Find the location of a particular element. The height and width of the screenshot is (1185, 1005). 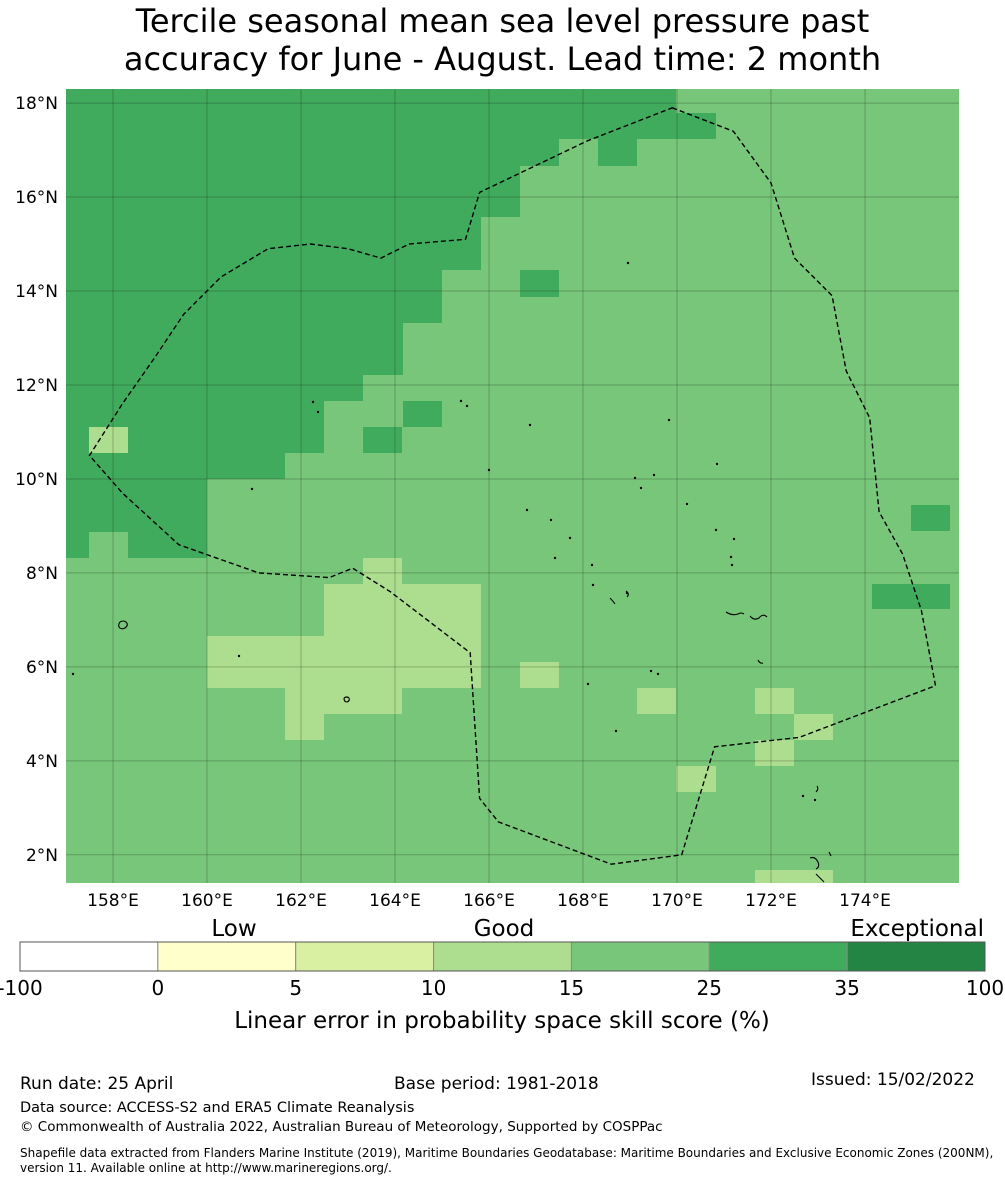

colorbar-category-label: Exceptional is located at coordinates (917, 929).